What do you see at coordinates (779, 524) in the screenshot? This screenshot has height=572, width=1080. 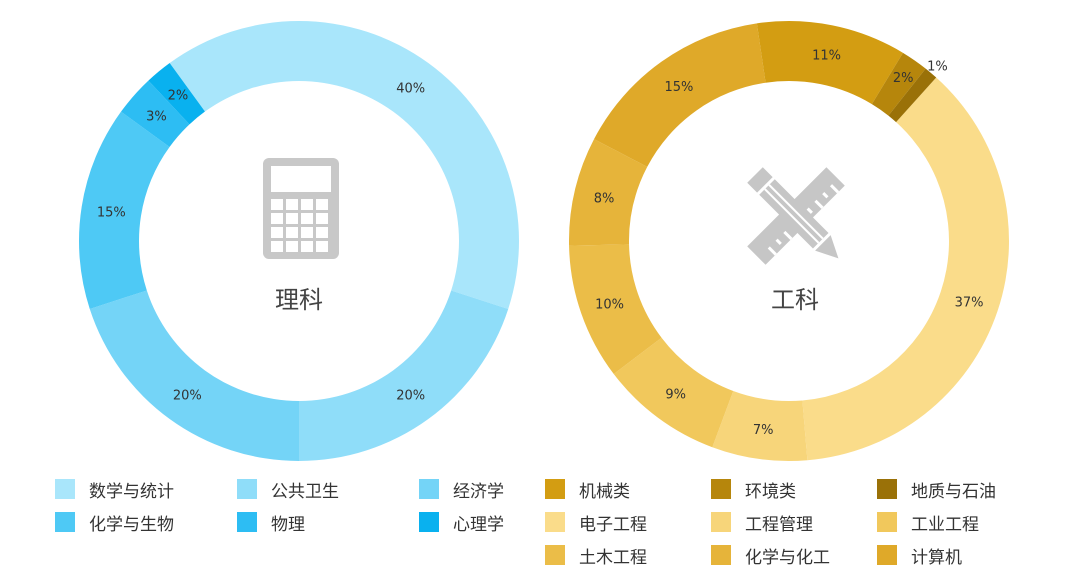 I see `legend-label: 工程管理` at bounding box center [779, 524].